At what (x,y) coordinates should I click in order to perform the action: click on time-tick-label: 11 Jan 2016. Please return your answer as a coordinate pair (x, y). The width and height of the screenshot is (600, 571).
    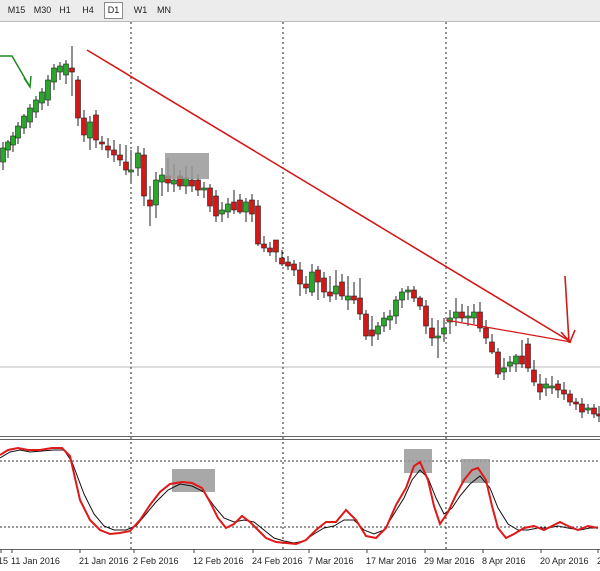
    Looking at the image, I should click on (35, 561).